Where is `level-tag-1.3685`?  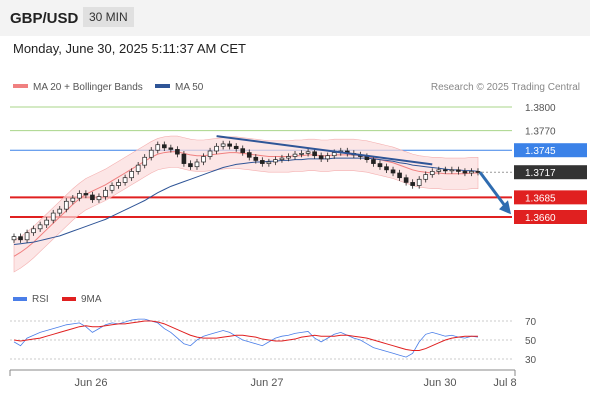
level-tag-1.3685 is located at coordinates (550, 197).